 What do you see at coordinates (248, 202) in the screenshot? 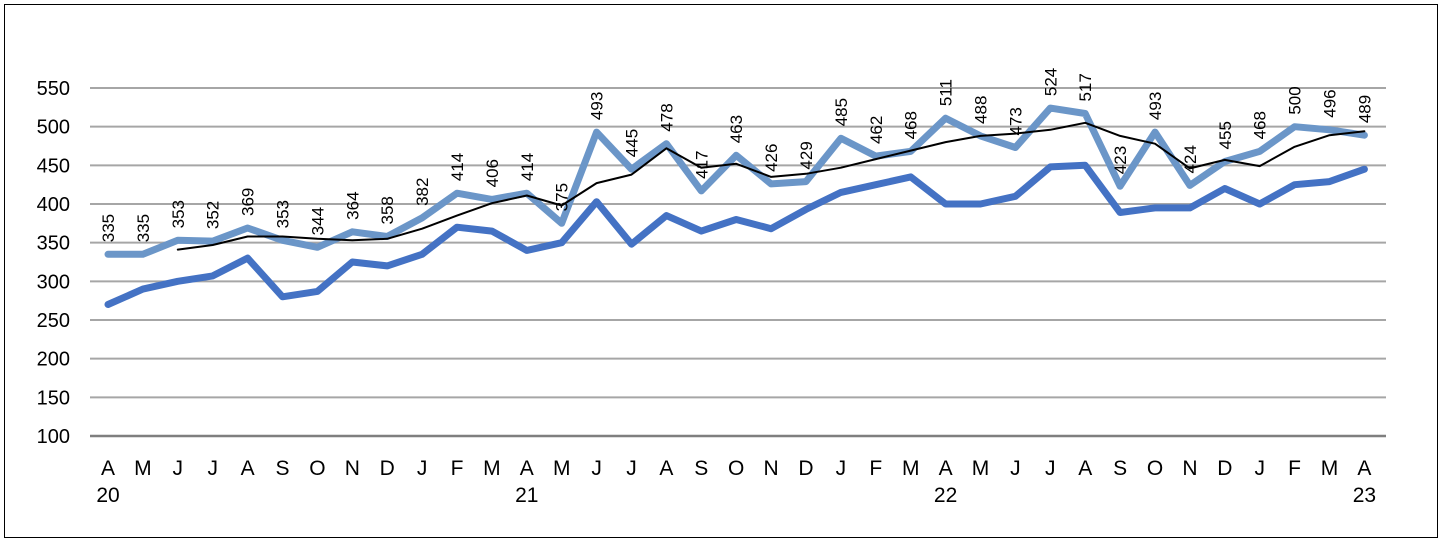
I see `data-label: 369` at bounding box center [248, 202].